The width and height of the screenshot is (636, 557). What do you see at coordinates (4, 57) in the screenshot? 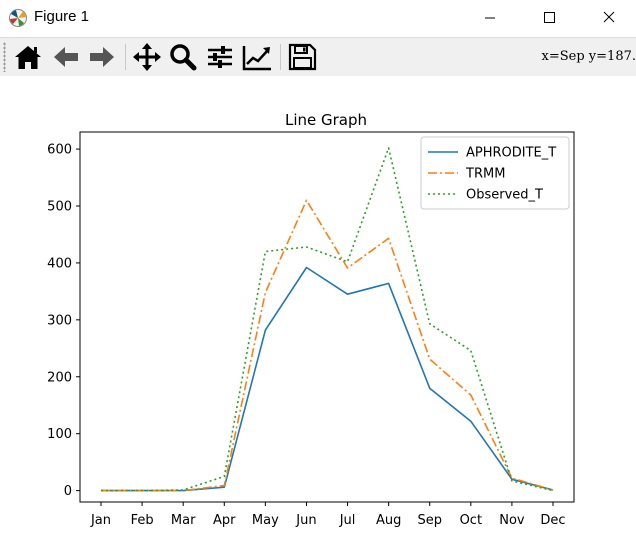
I see `toolbar-grip` at bounding box center [4, 57].